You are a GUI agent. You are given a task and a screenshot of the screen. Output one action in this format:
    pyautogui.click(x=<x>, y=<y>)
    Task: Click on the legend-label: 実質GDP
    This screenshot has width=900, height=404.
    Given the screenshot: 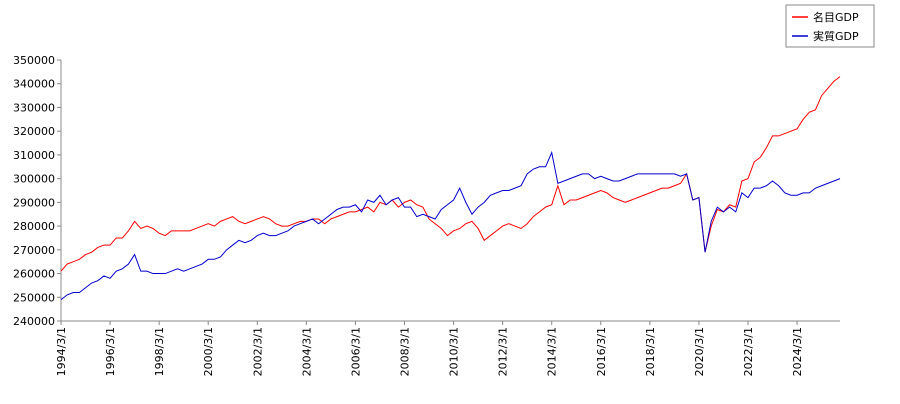 What is the action you would take?
    pyautogui.click(x=836, y=36)
    